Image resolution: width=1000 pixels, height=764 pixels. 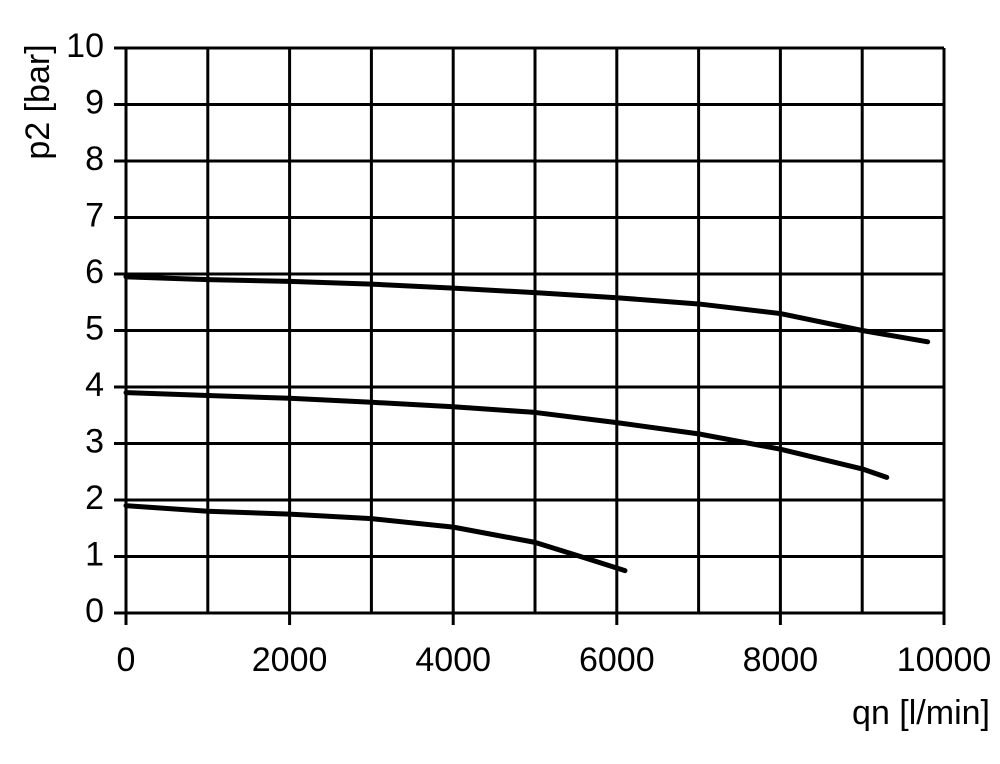 I want to click on x-tick-label: 2000, so click(x=290, y=660).